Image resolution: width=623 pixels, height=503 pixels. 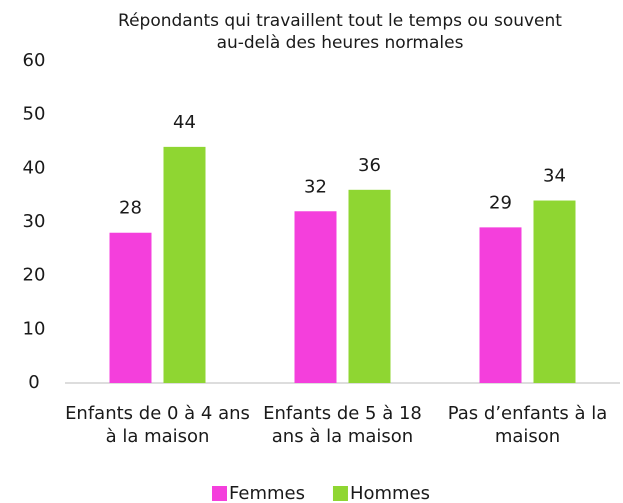 What do you see at coordinates (34, 275) in the screenshot?
I see `y-tick-label: 20` at bounding box center [34, 275].